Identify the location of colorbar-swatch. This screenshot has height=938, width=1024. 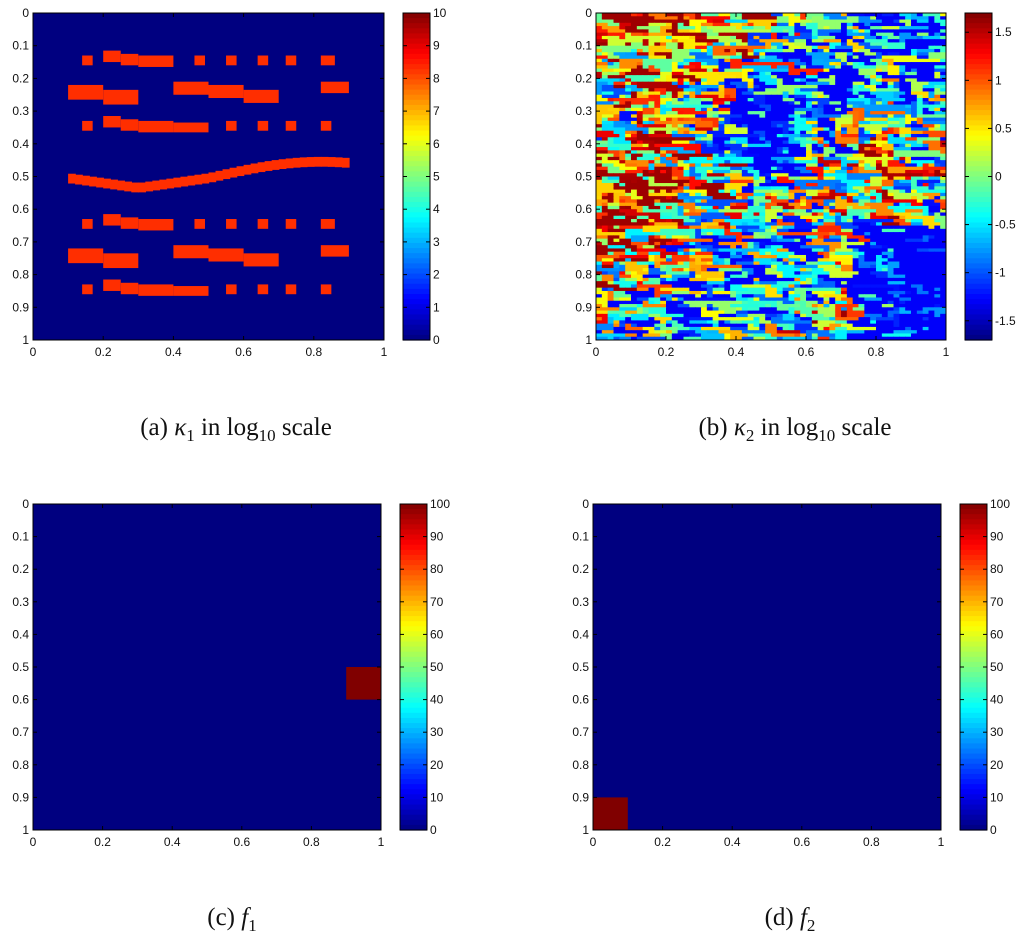
(416, 256).